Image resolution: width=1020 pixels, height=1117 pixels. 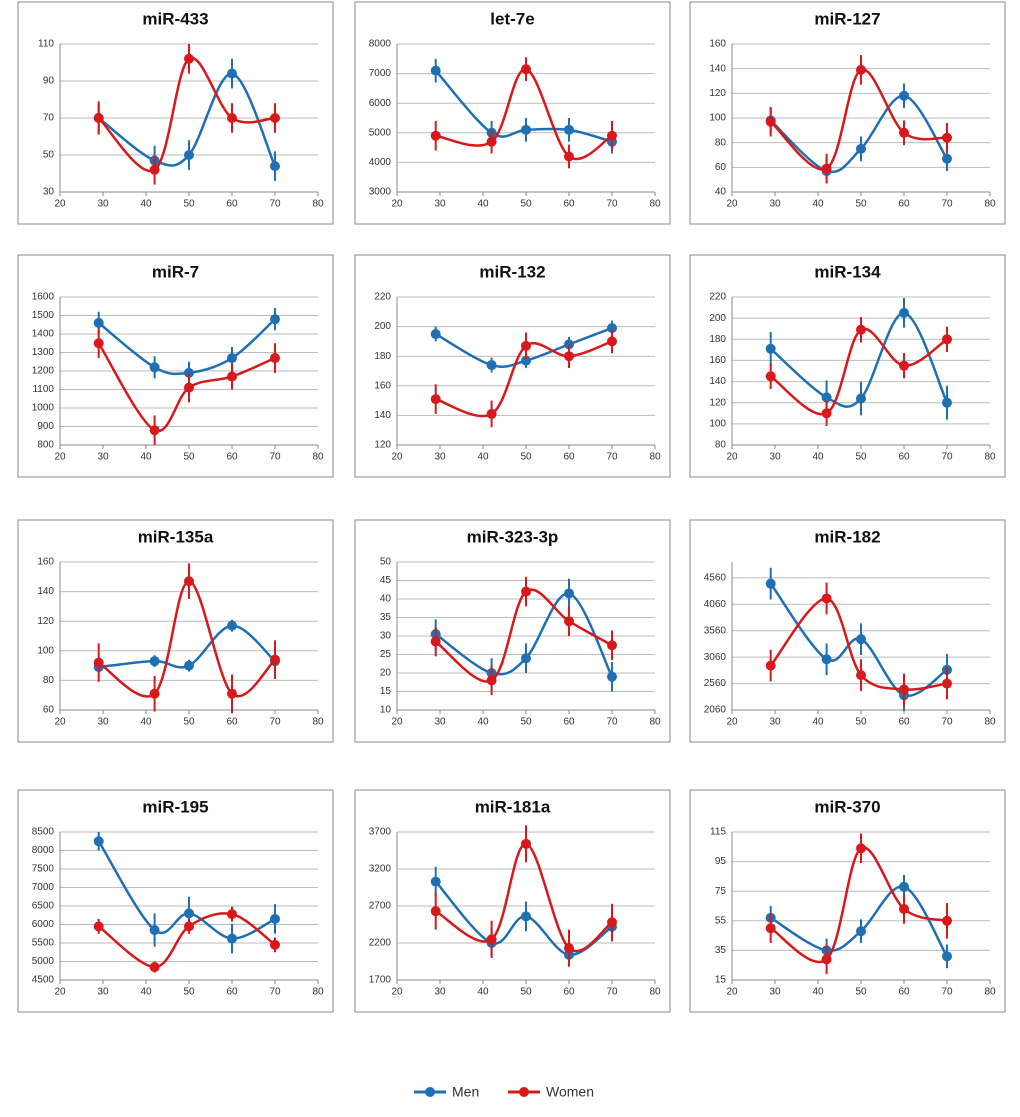 What do you see at coordinates (386, 673) in the screenshot?
I see `y-tick-label: 20` at bounding box center [386, 673].